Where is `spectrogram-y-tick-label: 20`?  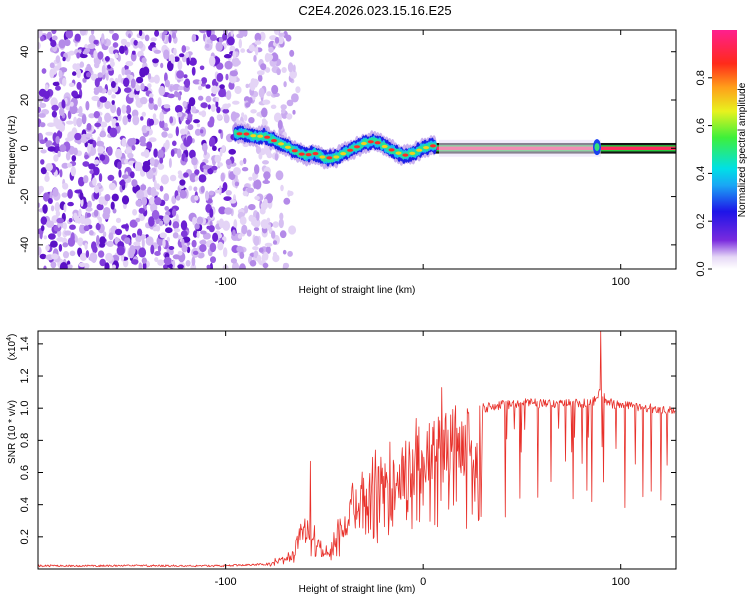 spectrogram-y-tick-label: 20 is located at coordinates (25, 100).